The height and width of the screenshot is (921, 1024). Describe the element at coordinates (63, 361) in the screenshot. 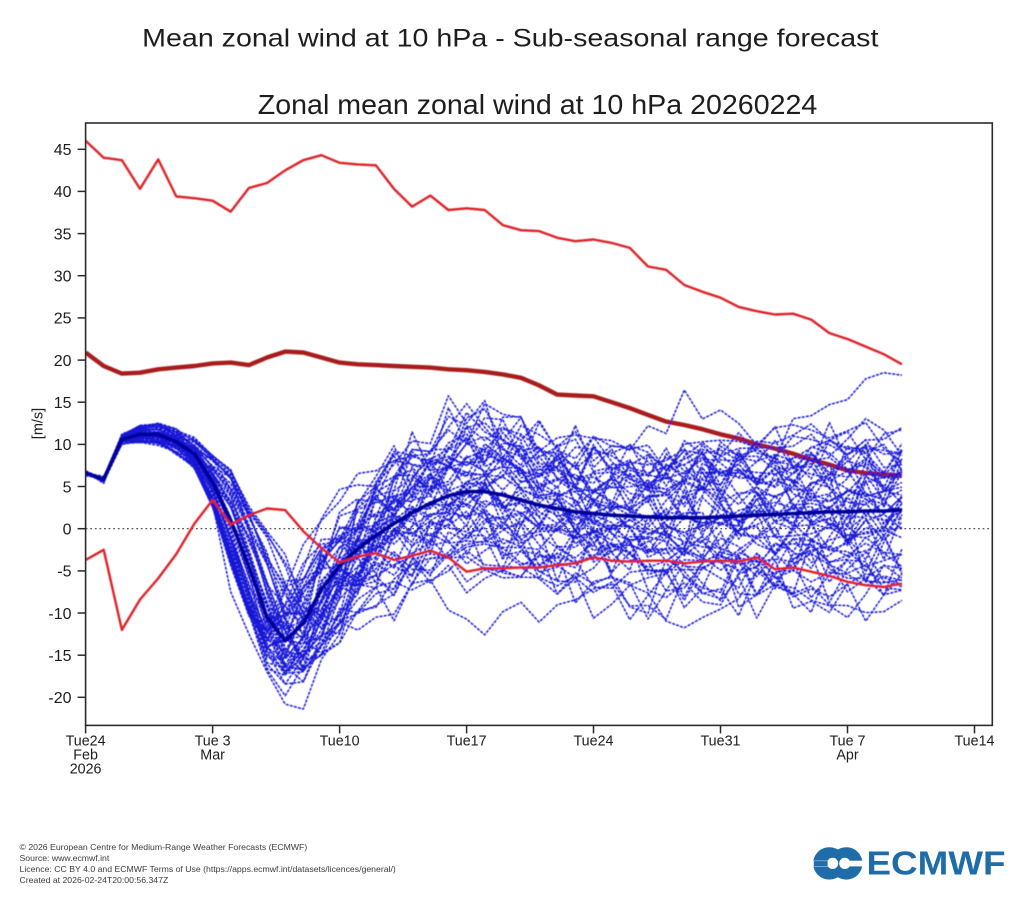

I see `svg-text: 20` at that location.